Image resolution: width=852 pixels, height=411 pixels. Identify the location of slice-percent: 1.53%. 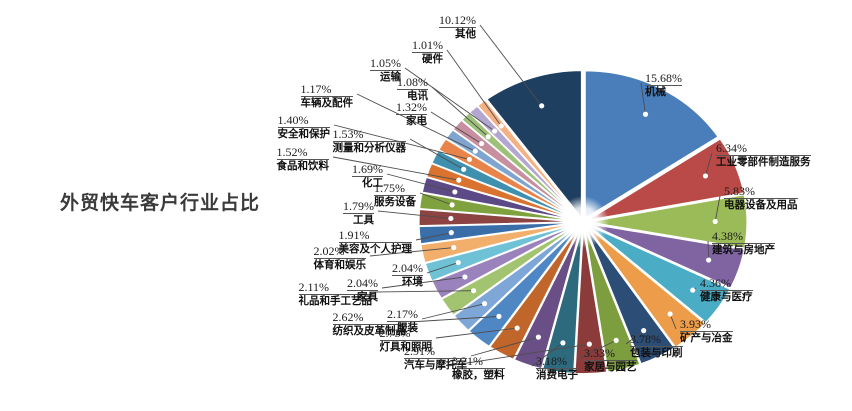
(369, 135).